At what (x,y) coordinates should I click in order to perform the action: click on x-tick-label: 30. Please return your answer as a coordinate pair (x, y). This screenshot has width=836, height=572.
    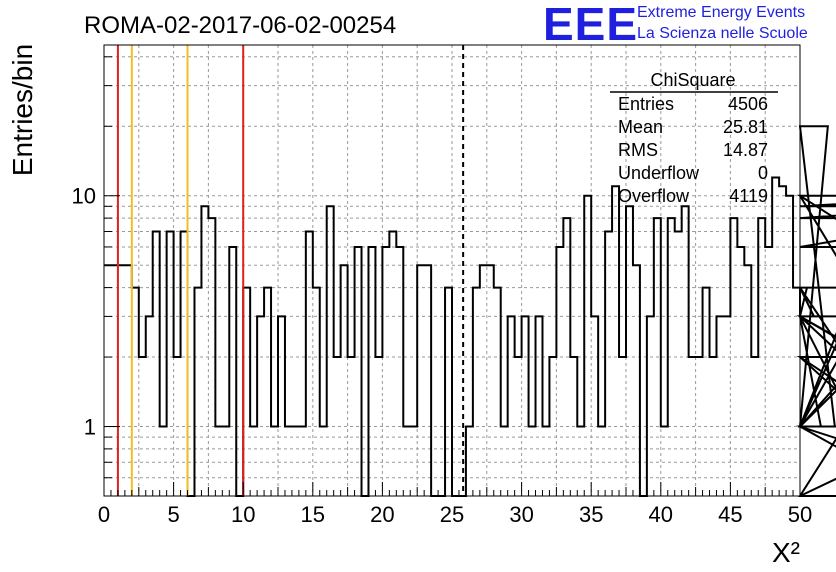
    Looking at the image, I should click on (521, 514).